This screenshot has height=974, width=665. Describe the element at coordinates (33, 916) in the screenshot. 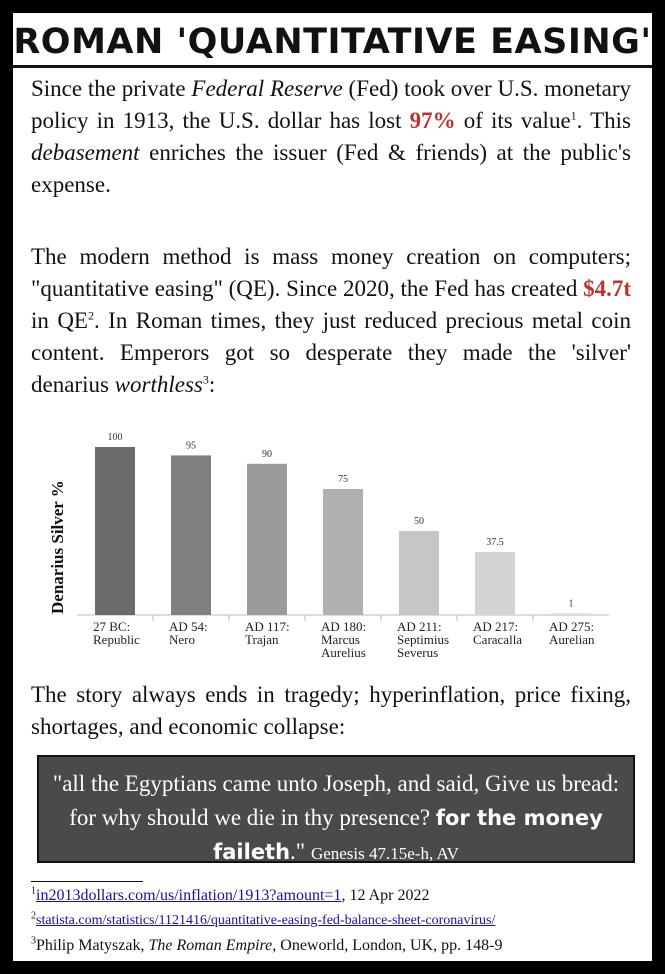

I see `footnote-number: 2` at that location.